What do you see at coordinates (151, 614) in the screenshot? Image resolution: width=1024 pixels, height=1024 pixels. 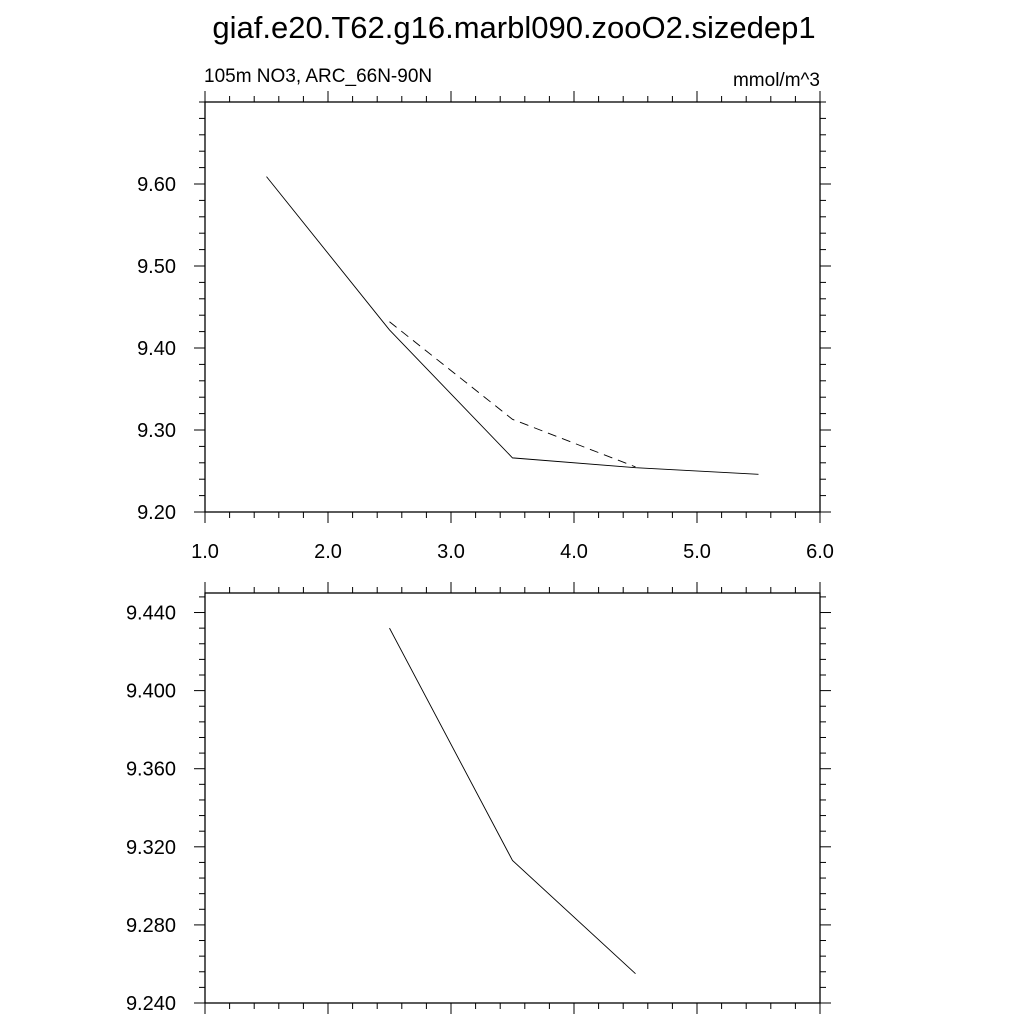 I see `y-tick-label: 9.440` at bounding box center [151, 614].